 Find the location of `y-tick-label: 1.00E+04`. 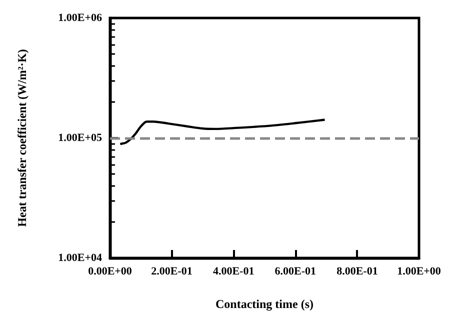

y-tick-label: 1.00E+04 is located at coordinates (80, 258).